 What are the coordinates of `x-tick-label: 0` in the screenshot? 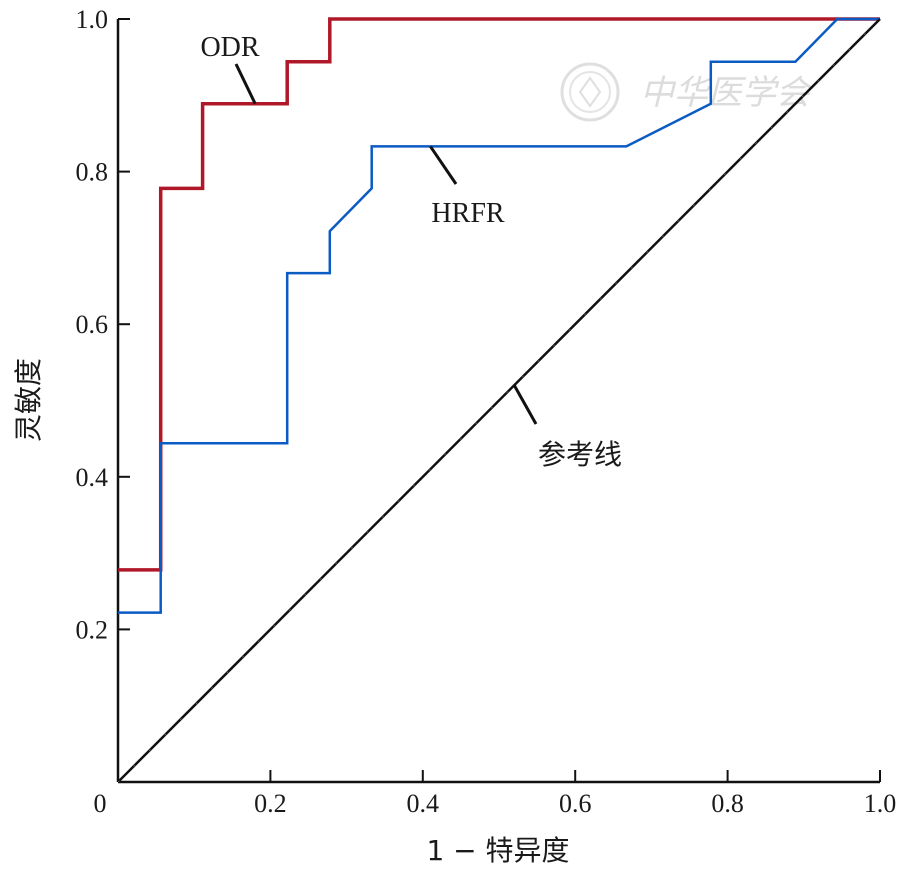 It's located at (100, 803).